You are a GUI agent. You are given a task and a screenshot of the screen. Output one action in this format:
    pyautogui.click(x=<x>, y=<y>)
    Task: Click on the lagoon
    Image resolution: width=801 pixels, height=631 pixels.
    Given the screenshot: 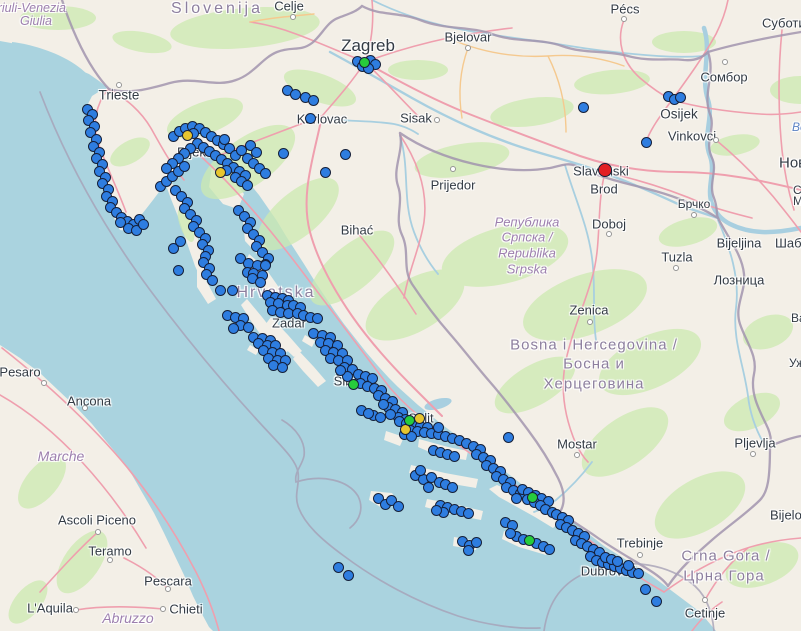 What is the action you would take?
    pyautogui.click(x=52, y=62)
    